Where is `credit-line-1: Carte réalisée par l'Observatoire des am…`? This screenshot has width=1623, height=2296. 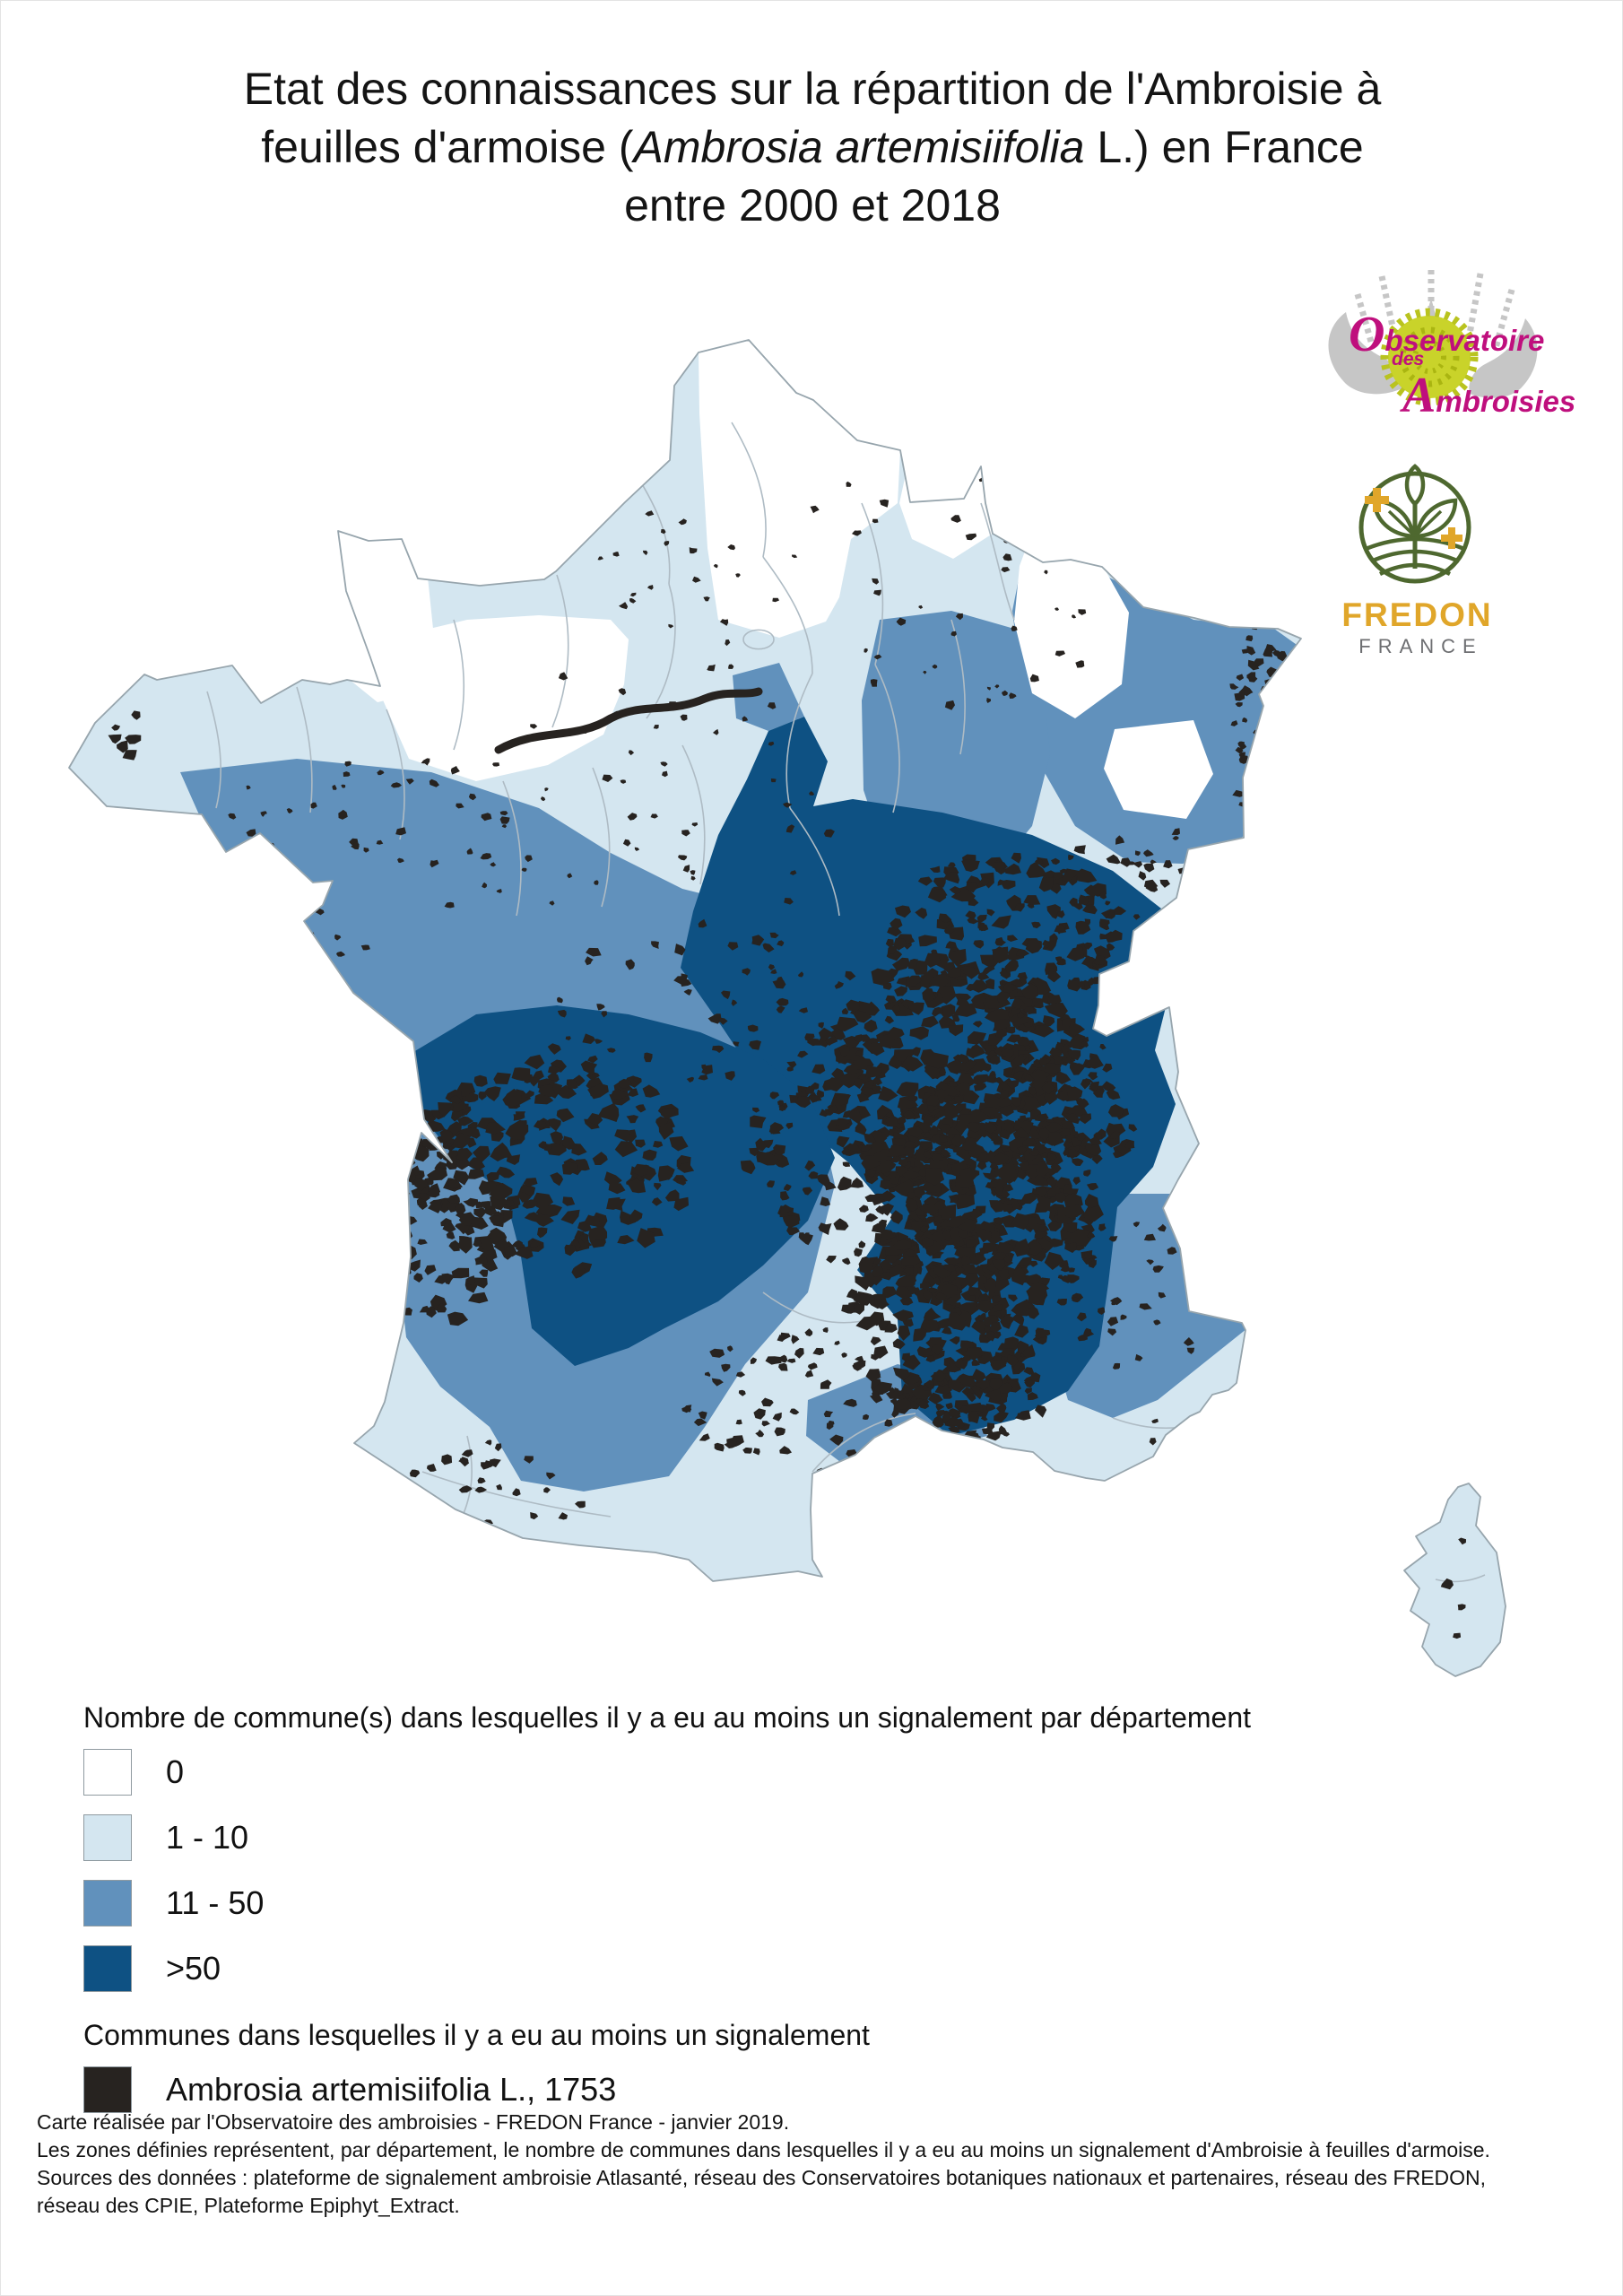
credit-line-1: Carte réalisée par l'Observatoire des am… is located at coordinates (413, 2122).